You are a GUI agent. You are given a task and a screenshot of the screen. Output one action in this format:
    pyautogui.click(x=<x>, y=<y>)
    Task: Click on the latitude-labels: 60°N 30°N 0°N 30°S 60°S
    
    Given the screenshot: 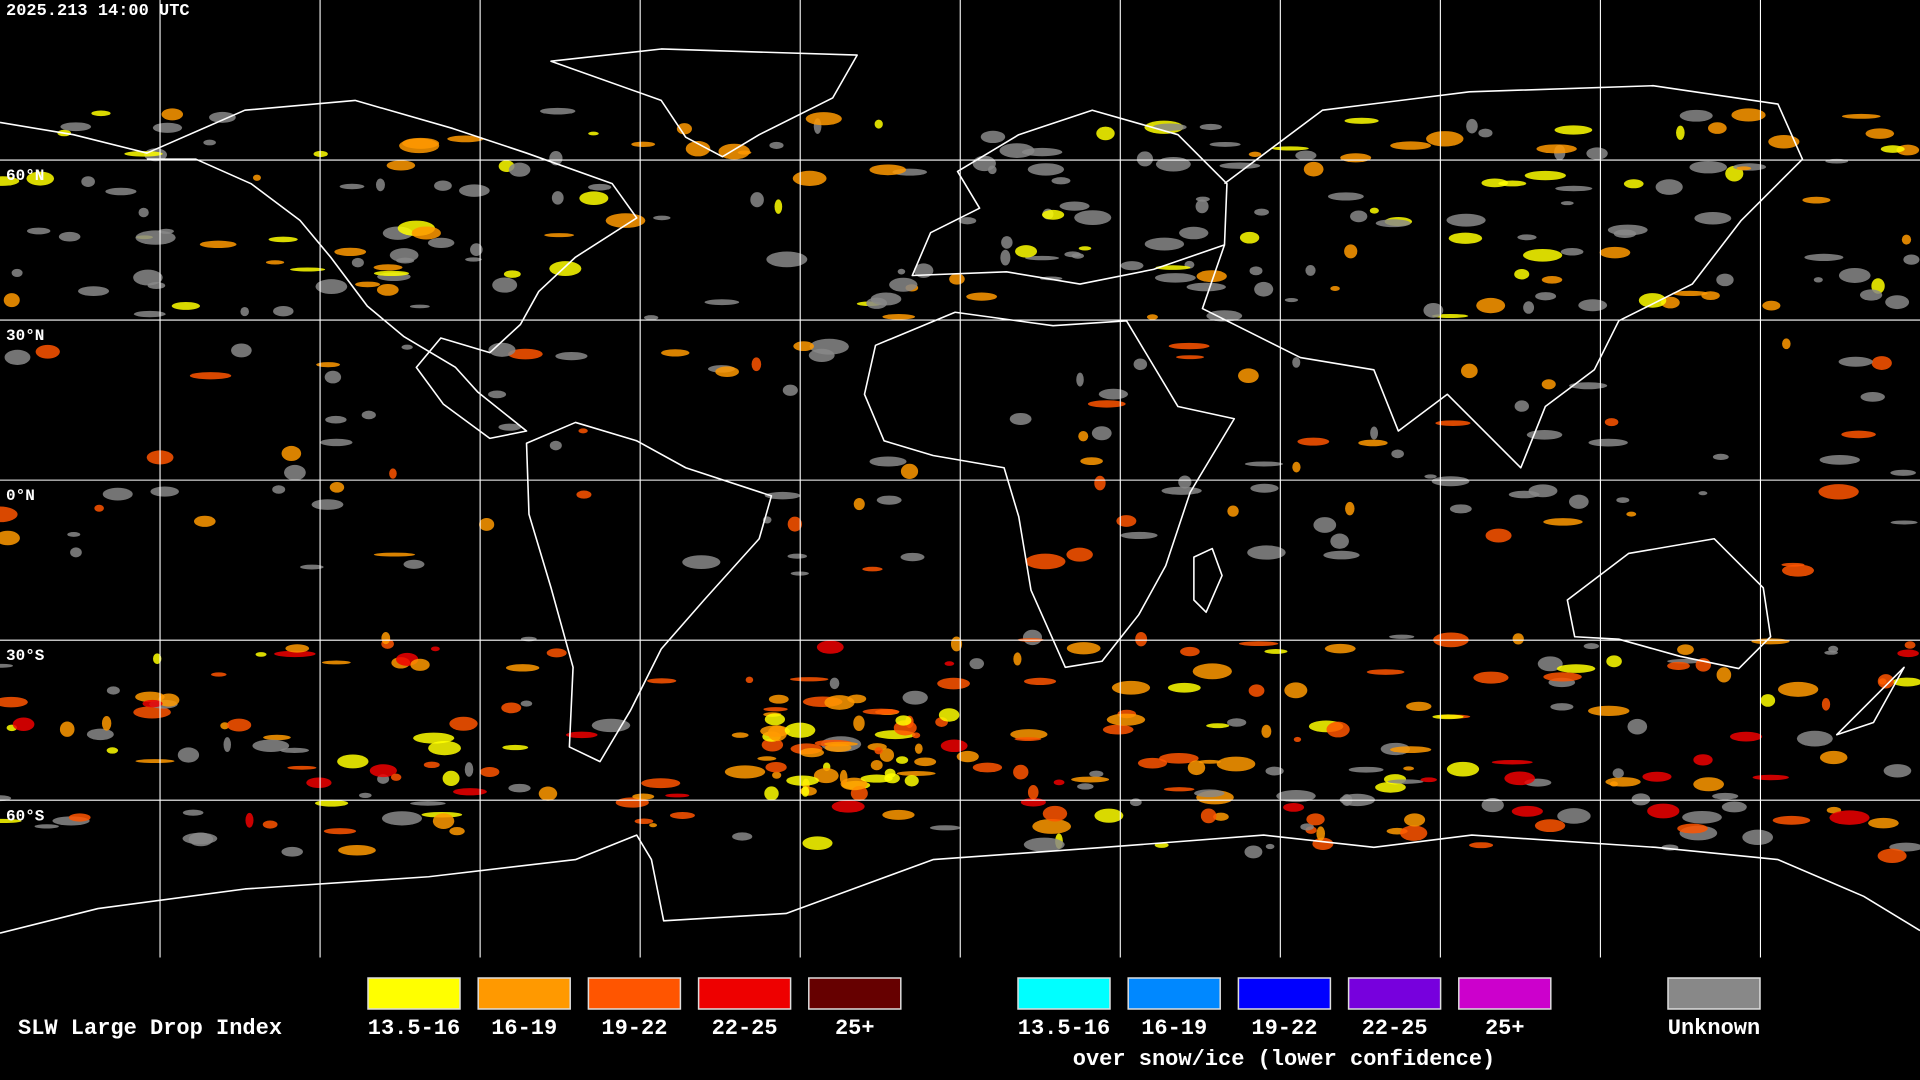 What is the action you would take?
    pyautogui.click(x=25, y=496)
    